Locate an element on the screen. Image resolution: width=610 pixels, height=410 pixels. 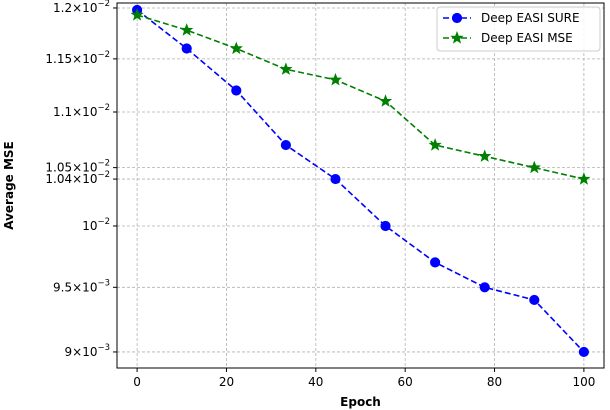
legend-item: Deep EASI SURE is located at coordinates (511, 18).